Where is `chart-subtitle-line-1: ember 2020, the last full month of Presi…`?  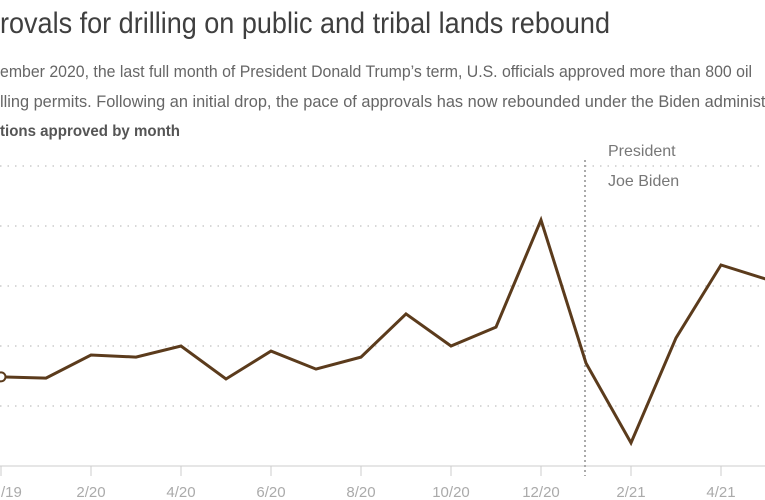
chart-subtitle-line-1: ember 2020, the last full month of Presi… is located at coordinates (376, 71).